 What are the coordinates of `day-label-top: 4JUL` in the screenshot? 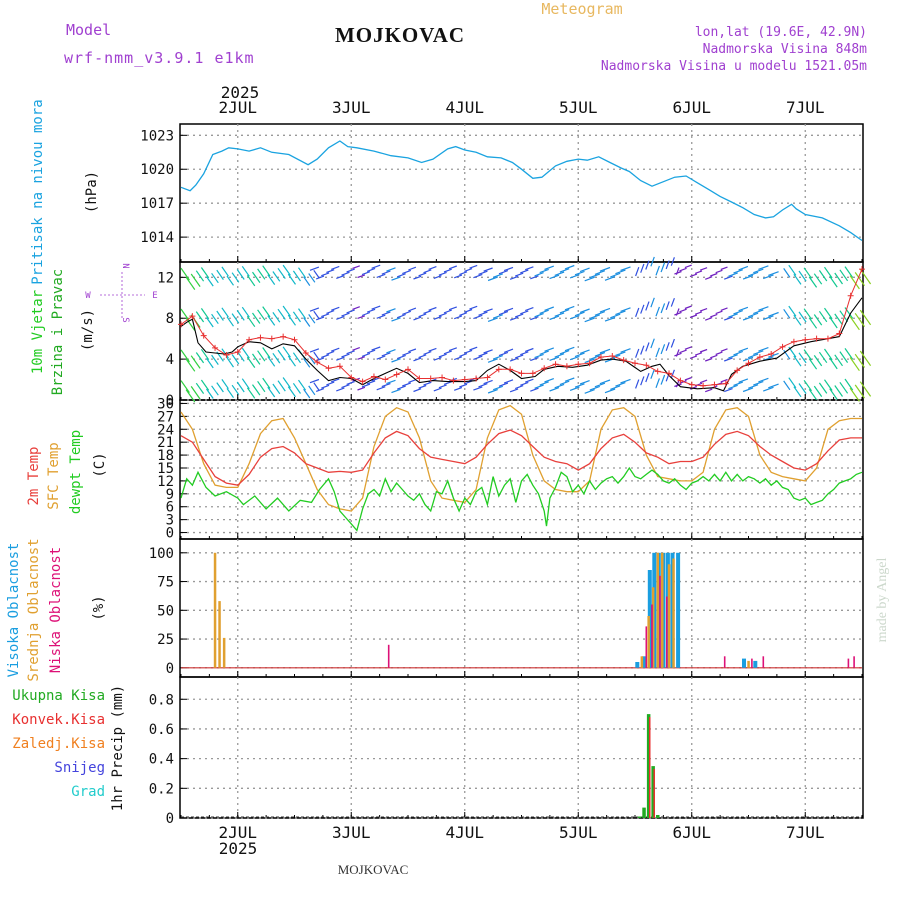 It's located at (464, 107).